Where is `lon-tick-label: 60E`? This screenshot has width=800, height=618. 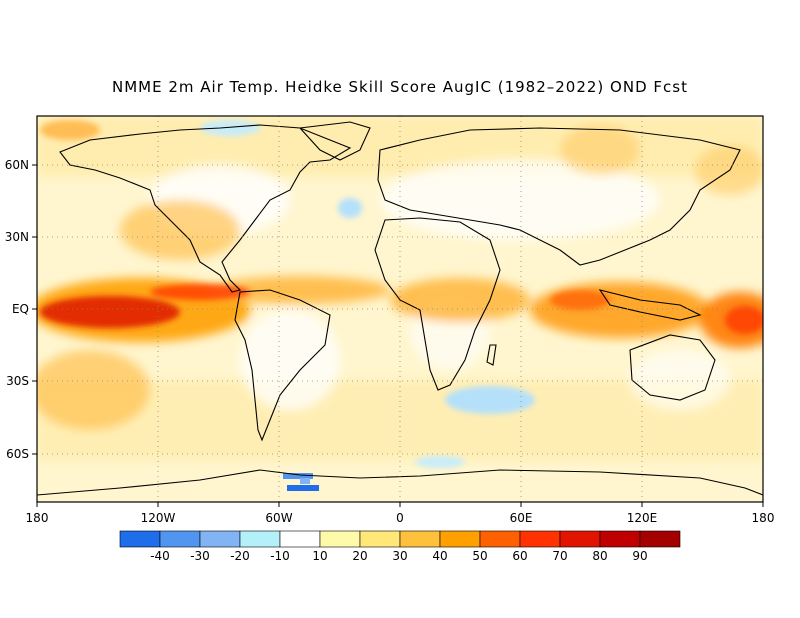 lon-tick-label: 60E is located at coordinates (521, 518).